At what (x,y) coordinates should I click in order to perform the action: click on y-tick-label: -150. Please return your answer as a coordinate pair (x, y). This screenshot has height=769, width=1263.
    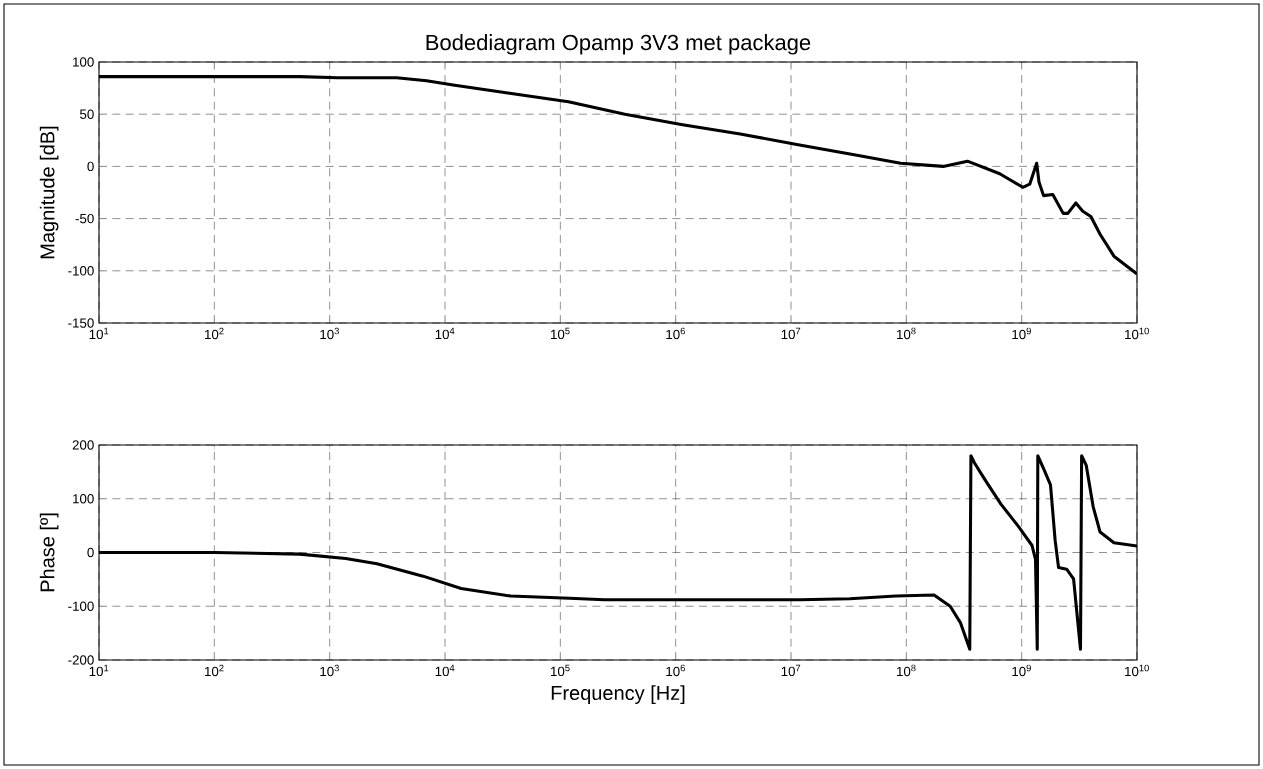
    Looking at the image, I should click on (81, 323).